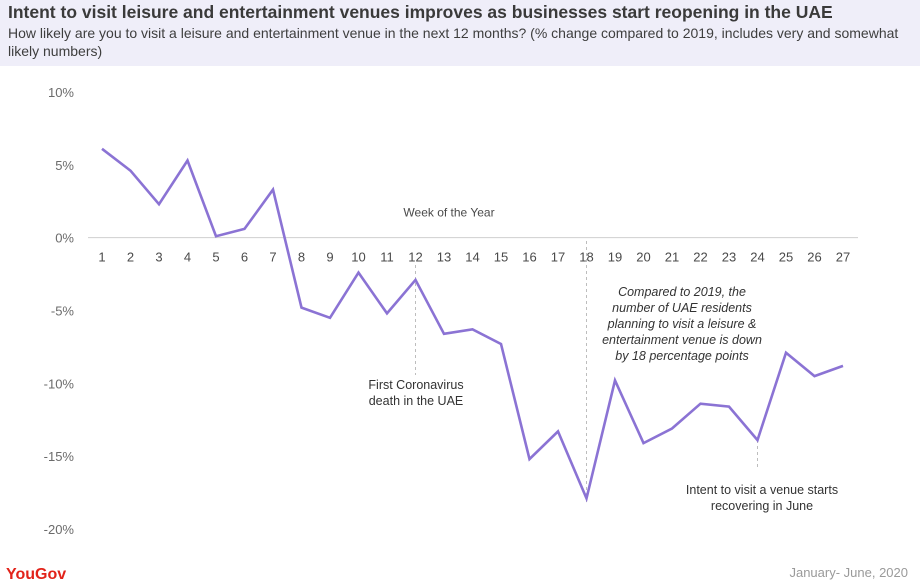 The width and height of the screenshot is (920, 588). Describe the element at coordinates (786, 257) in the screenshot. I see `x-tick-label: 25` at that location.